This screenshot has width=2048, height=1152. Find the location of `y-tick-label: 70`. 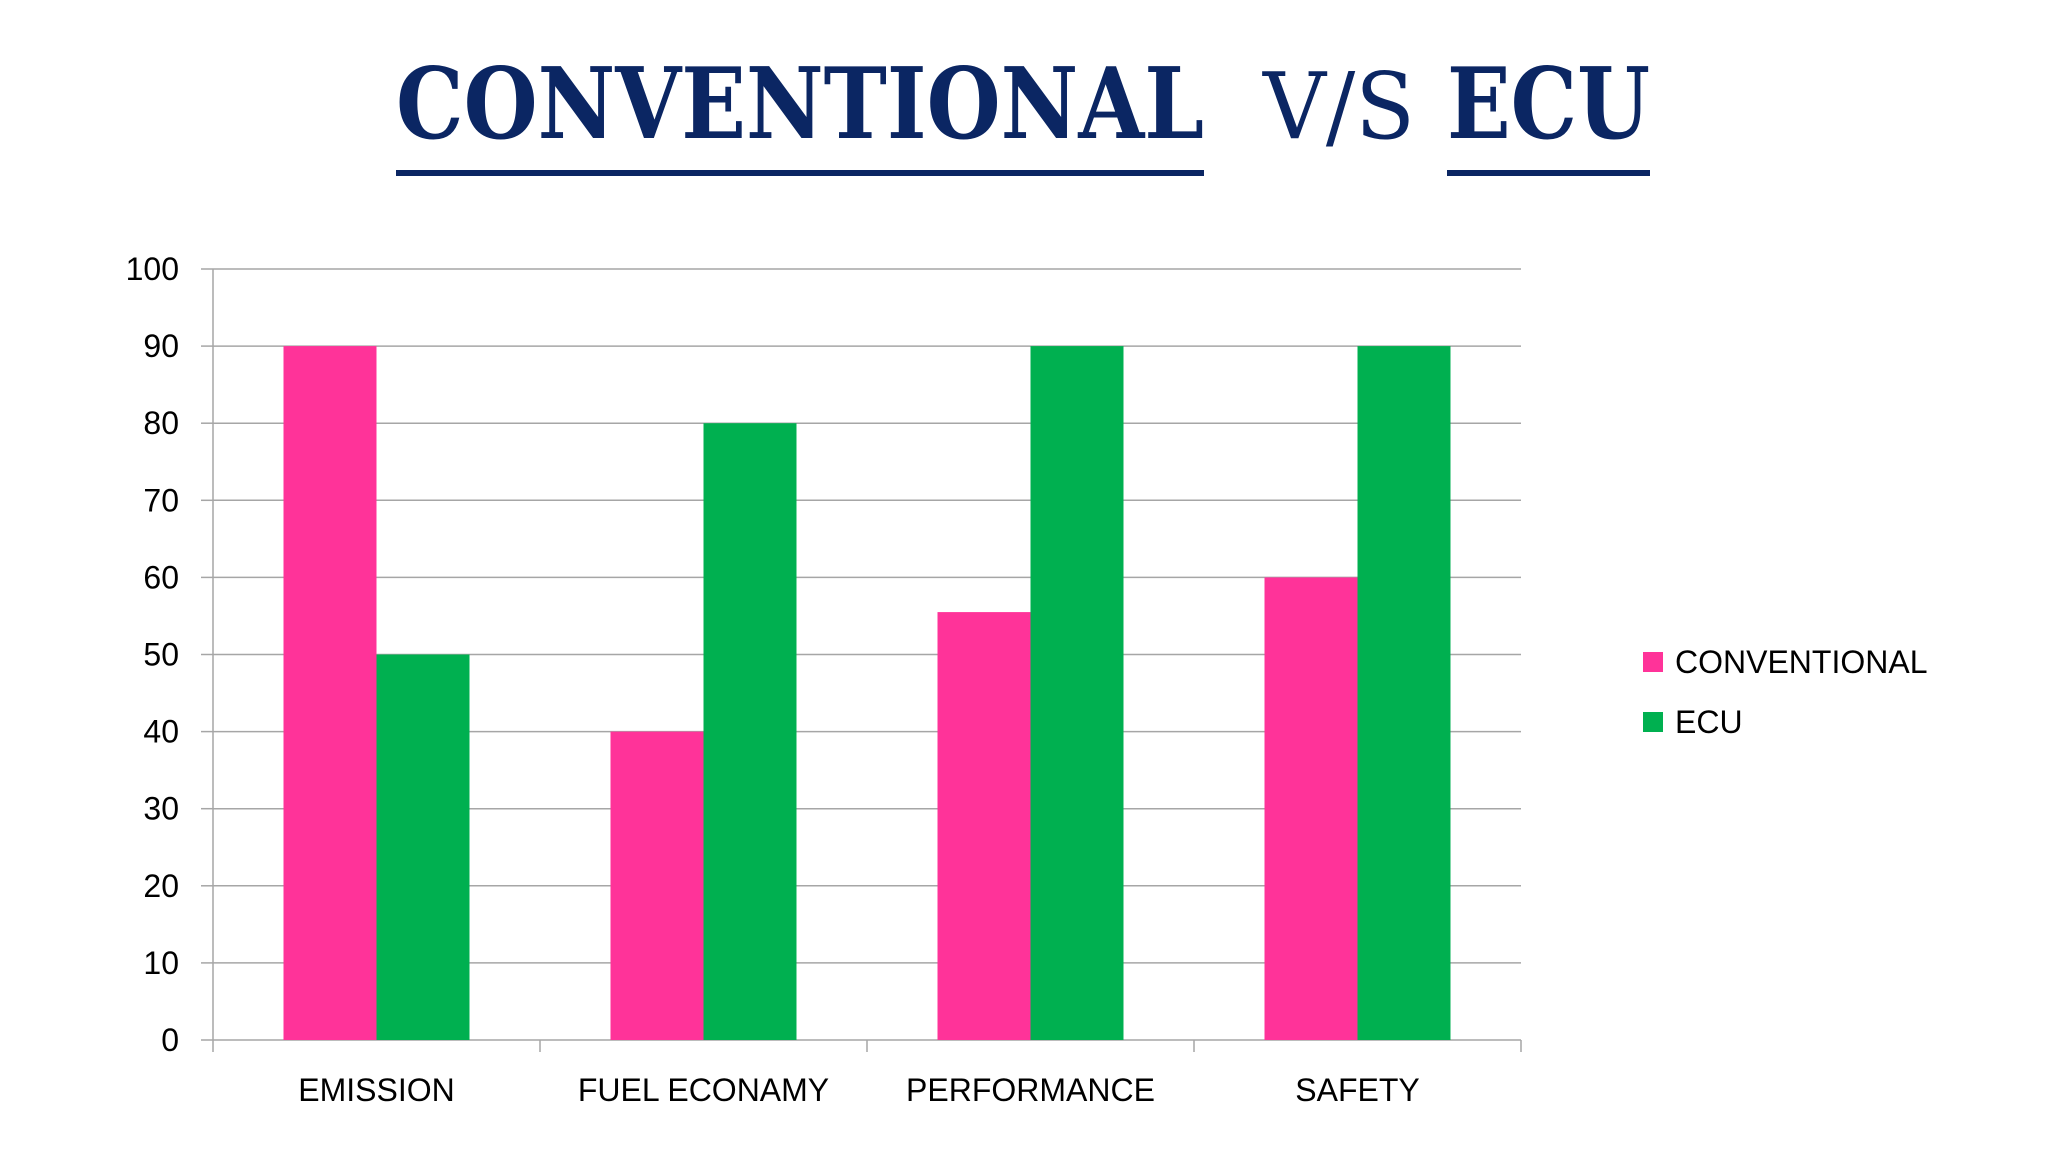

y-tick-label: 70 is located at coordinates (161, 500).